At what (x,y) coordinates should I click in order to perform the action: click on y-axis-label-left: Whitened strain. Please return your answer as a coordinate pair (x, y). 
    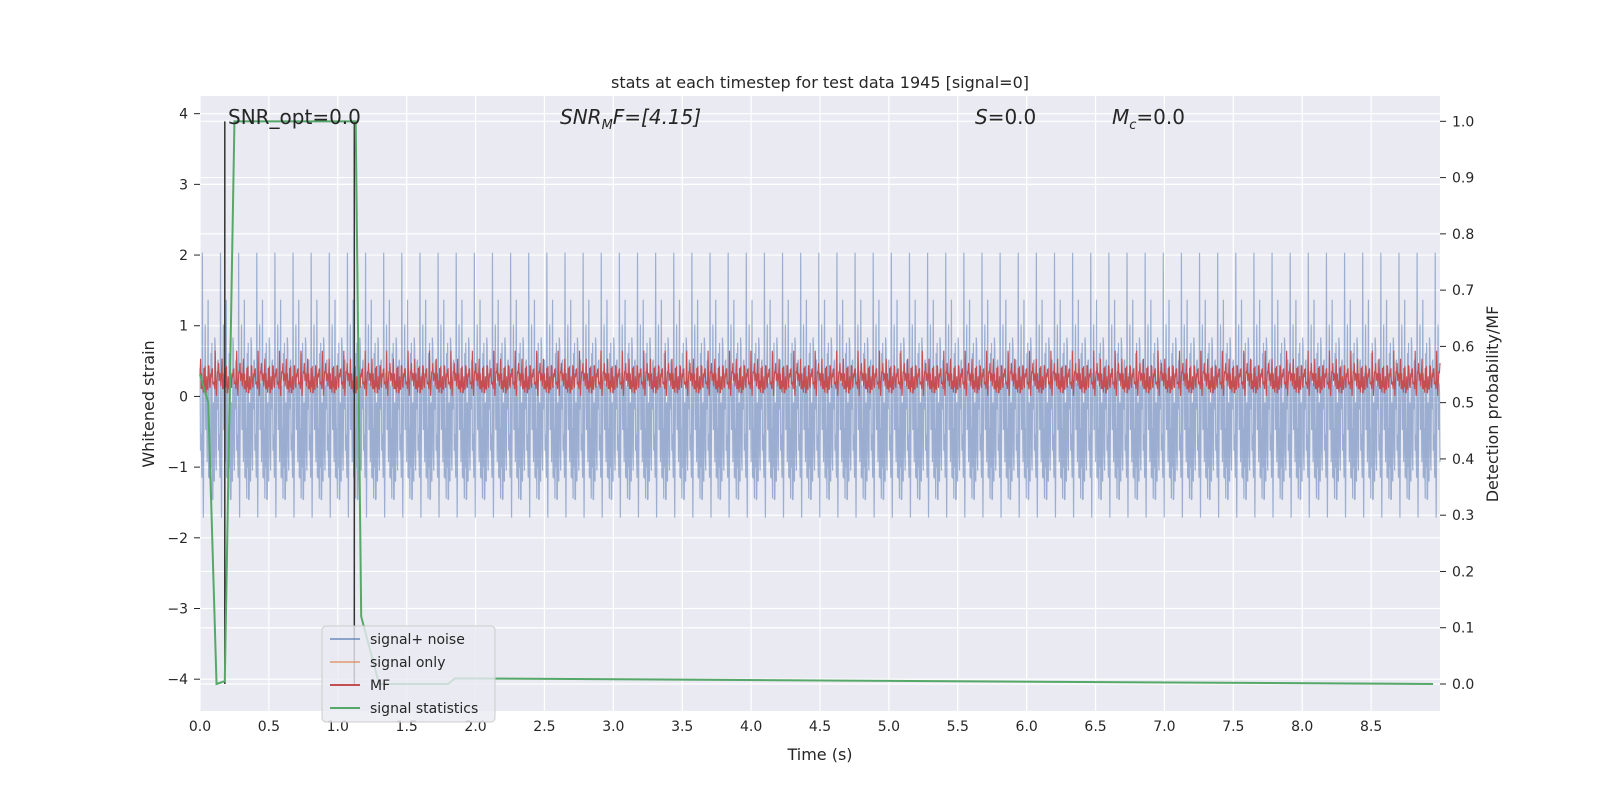
    Looking at the image, I should click on (148, 403).